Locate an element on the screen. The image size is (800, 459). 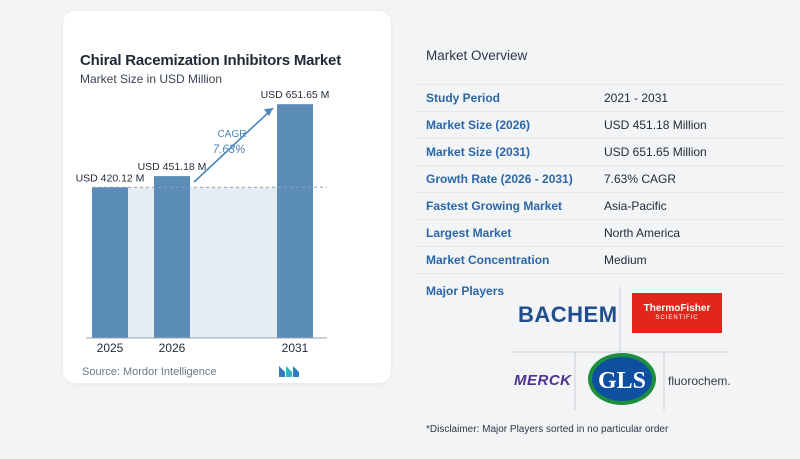
x-tick-2025: 2025 is located at coordinates (110, 348).